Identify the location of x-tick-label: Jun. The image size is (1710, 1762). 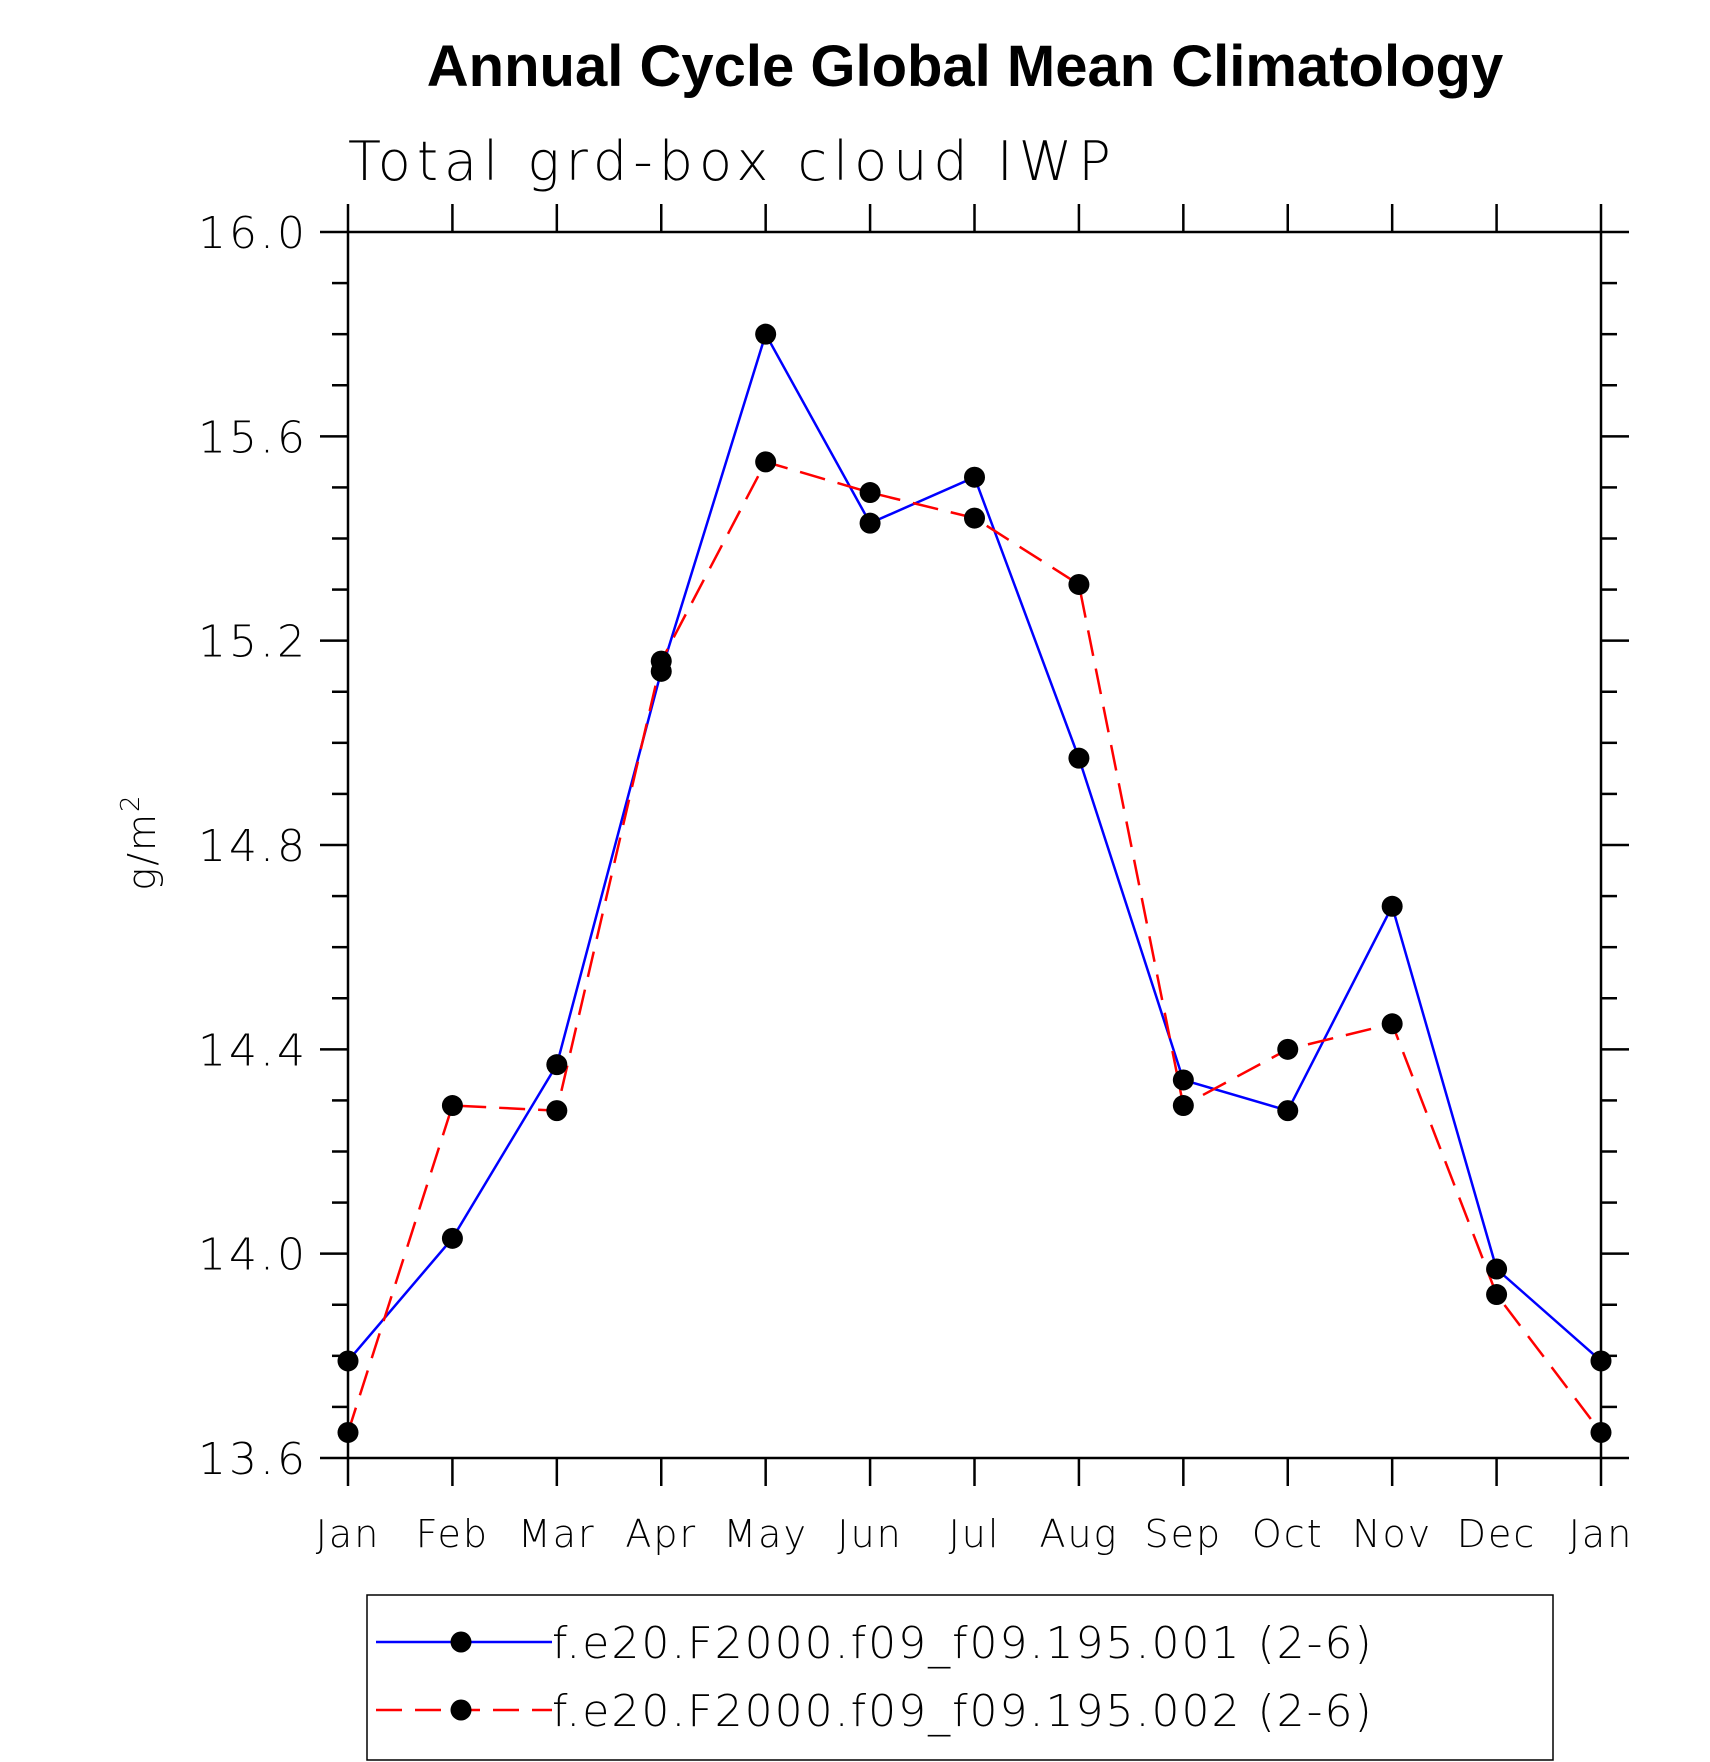
(869, 1534).